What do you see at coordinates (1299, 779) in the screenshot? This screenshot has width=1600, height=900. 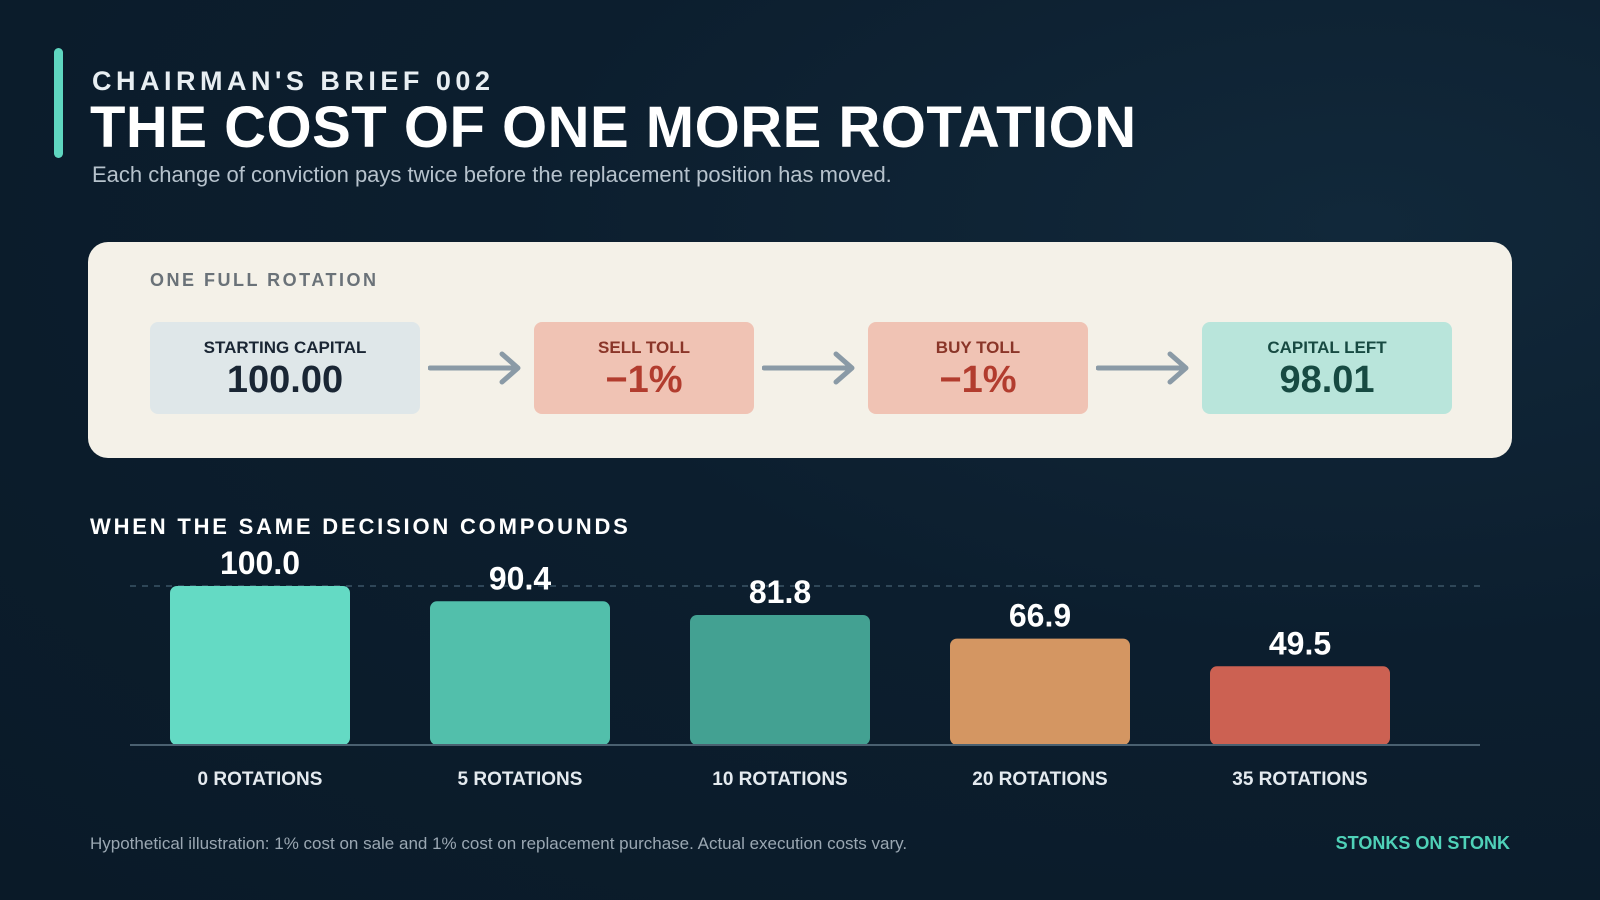 I see `category-label: 35 ROTATIONS` at bounding box center [1299, 779].